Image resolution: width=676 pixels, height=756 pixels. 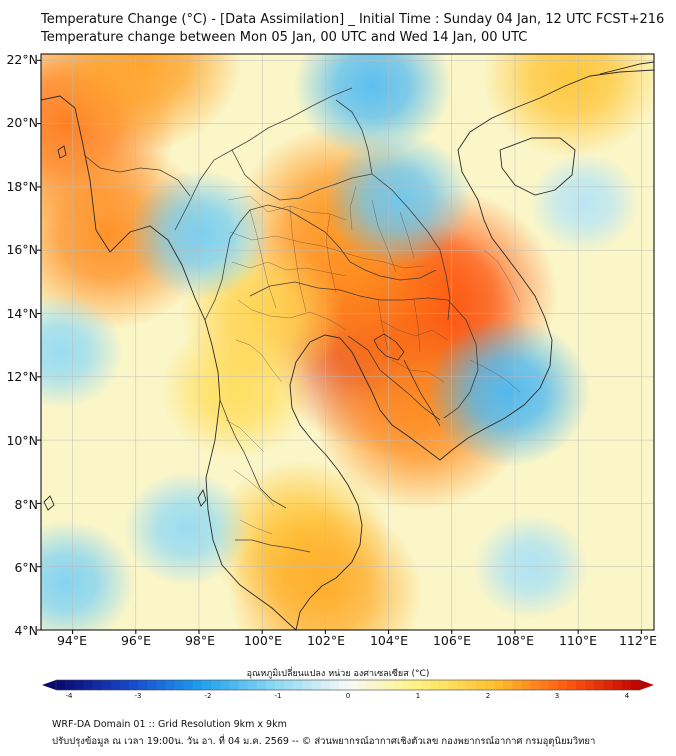 I want to click on lon-label-102: 102°E, so click(x=325, y=640).